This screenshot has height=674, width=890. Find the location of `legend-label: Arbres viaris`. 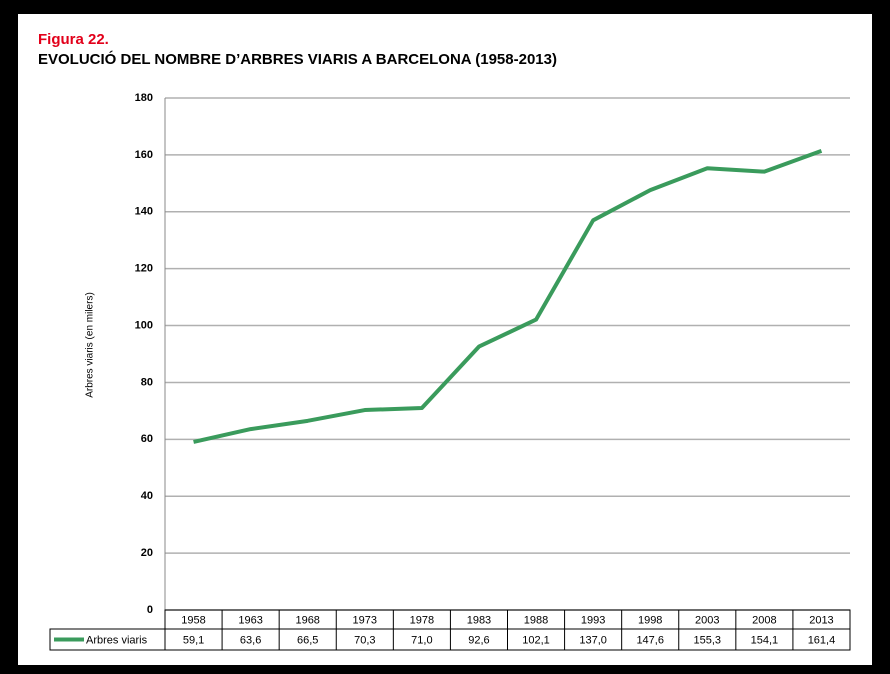

legend-label: Arbres viaris is located at coordinates (117, 640).